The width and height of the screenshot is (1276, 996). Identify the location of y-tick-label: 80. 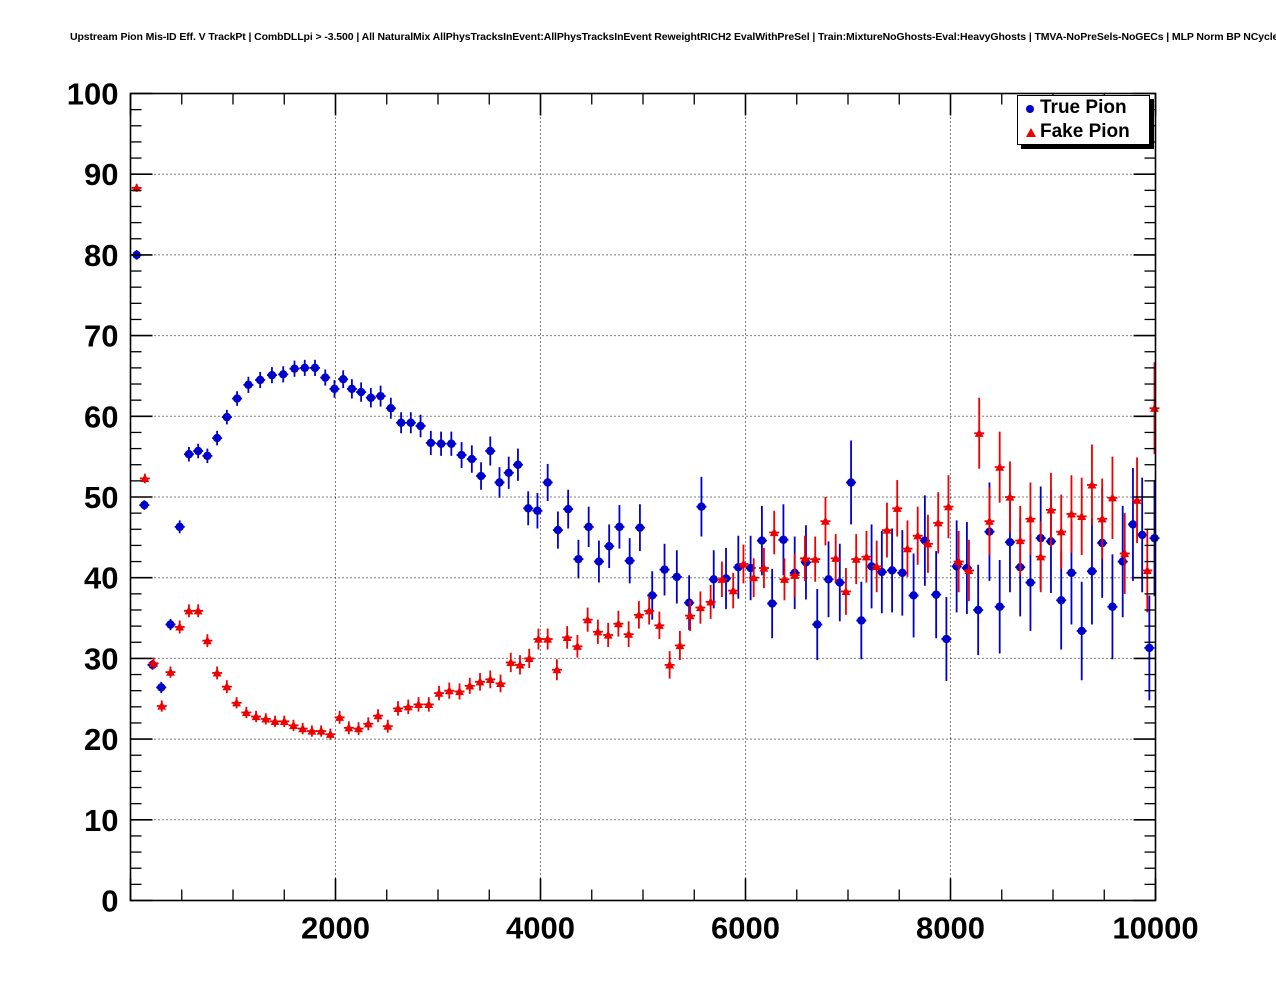
(101, 255).